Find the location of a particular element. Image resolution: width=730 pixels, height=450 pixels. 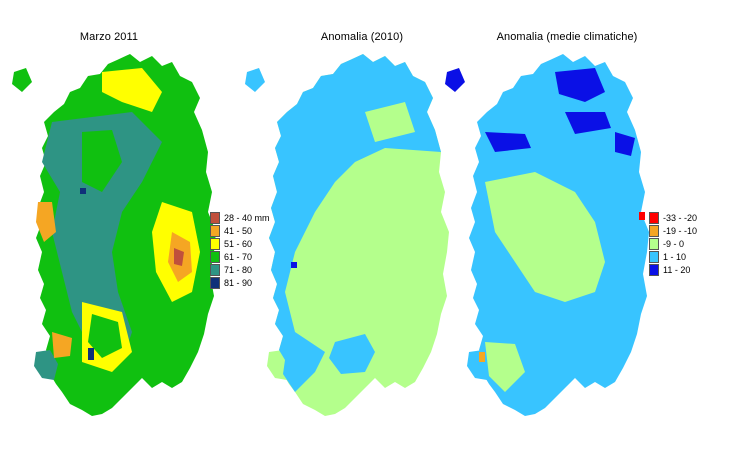

legend-item: 28 - 40 mm is located at coordinates (240, 217).